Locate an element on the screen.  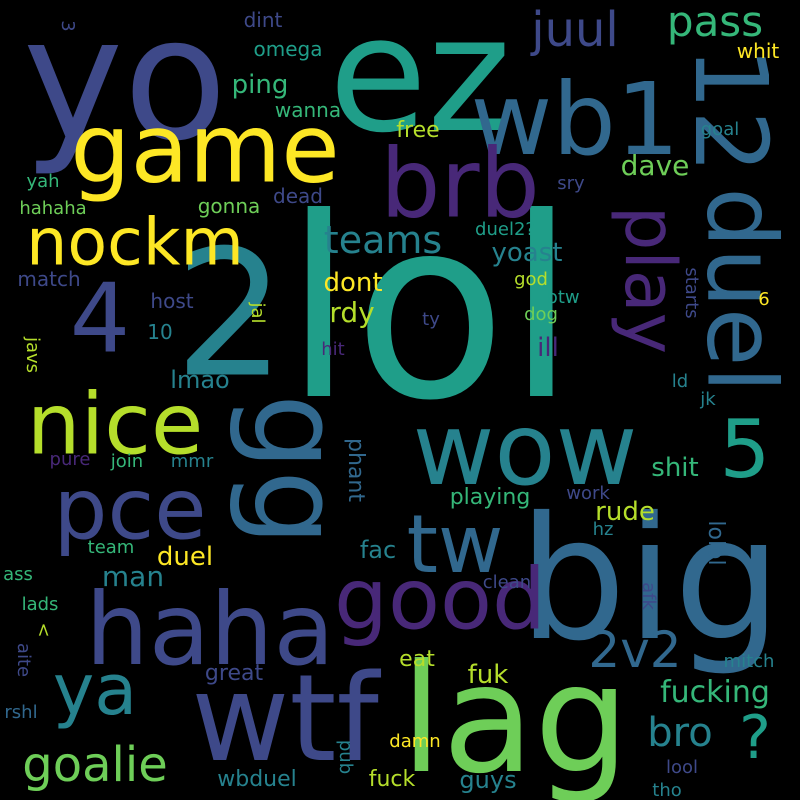
word-guys: guys is located at coordinates (488, 780).